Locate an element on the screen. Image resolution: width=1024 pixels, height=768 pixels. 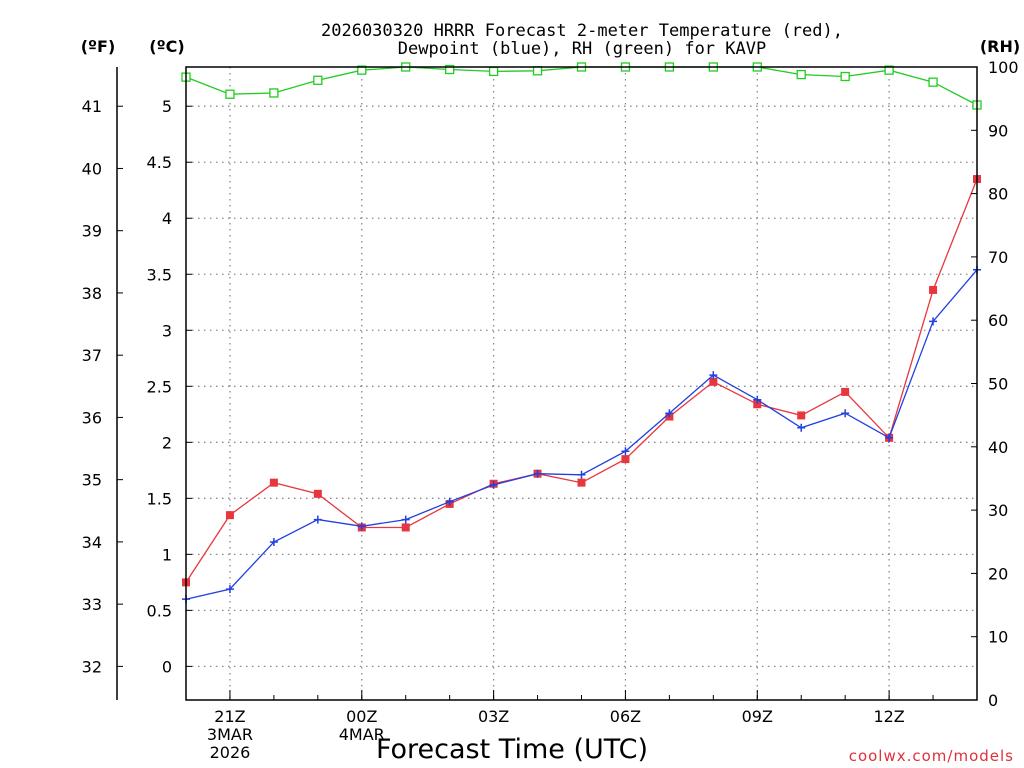
fahrenheit-tick-label: 39 is located at coordinates (92, 231).